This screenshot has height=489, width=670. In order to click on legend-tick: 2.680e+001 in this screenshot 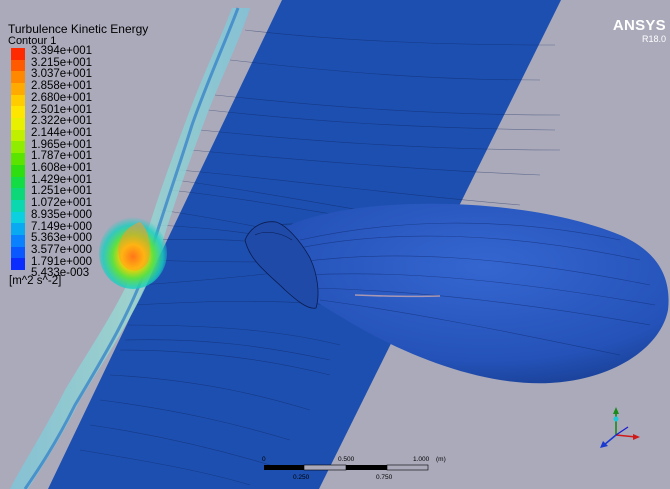, I will do `click(62, 97)`.